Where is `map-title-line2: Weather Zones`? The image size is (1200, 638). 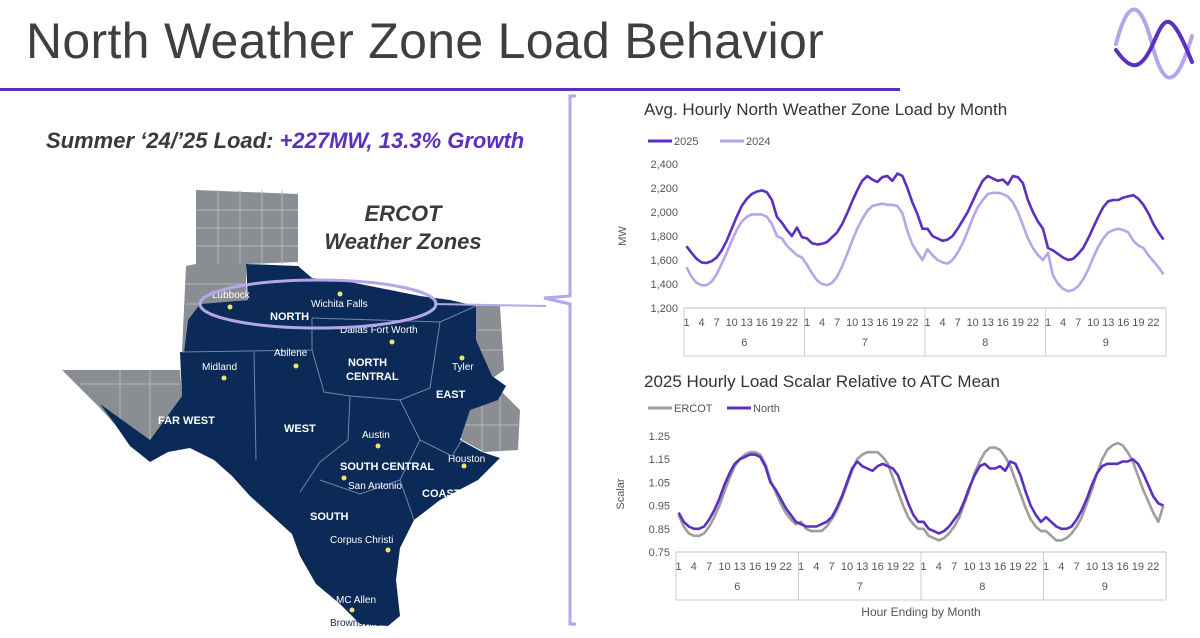 map-title-line2: Weather Zones is located at coordinates (403, 241).